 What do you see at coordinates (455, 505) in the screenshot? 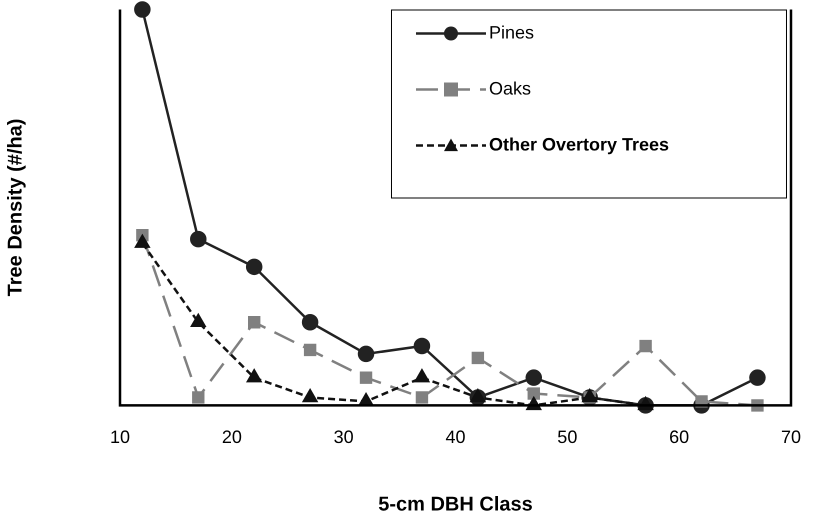
I see `x-axis-title: 5-cm DBH Class` at bounding box center [455, 505].